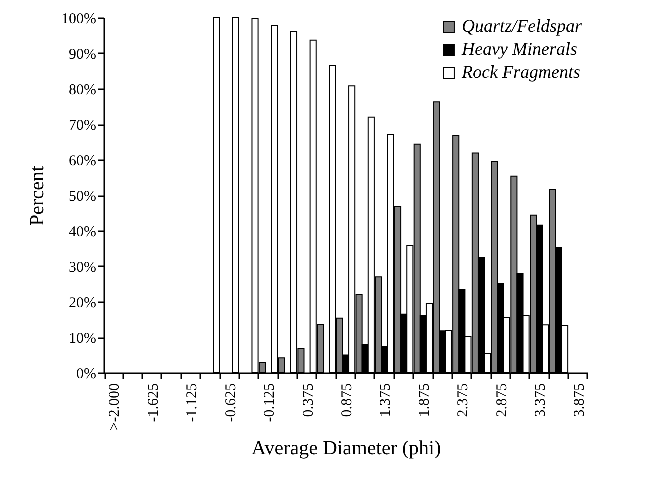 This screenshot has height=480, width=652. What do you see at coordinates (522, 26) in the screenshot?
I see `legend-label: Quartz/Feldspar` at bounding box center [522, 26].